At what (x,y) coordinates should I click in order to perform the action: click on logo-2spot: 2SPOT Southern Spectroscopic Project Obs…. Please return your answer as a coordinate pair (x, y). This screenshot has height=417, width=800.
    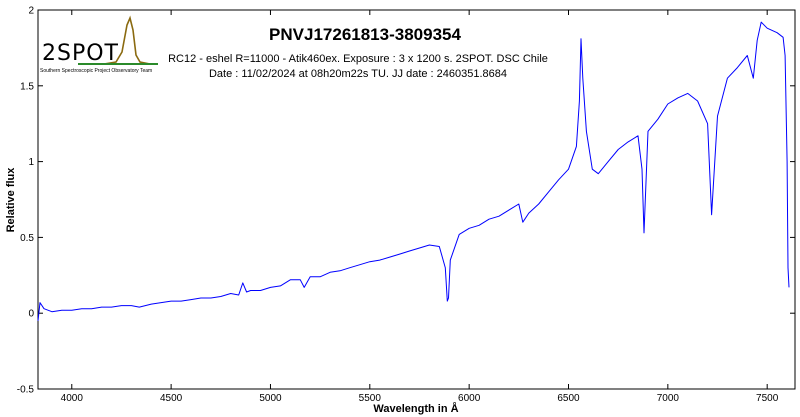
    Looking at the image, I should click on (99, 44).